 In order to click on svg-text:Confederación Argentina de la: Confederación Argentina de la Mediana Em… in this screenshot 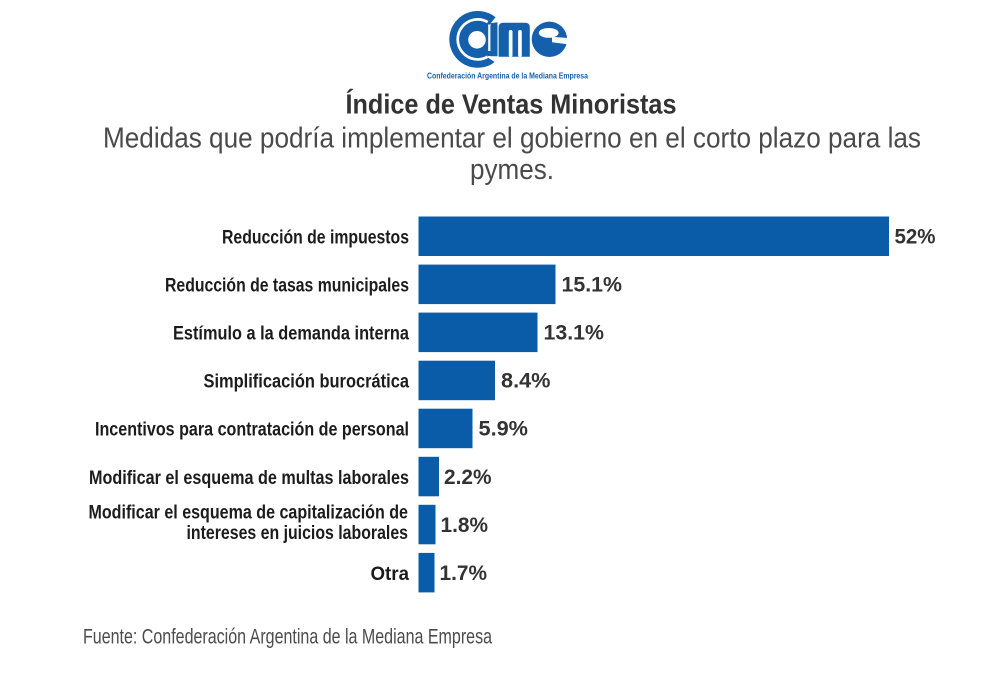, I will do `click(507, 76)`.